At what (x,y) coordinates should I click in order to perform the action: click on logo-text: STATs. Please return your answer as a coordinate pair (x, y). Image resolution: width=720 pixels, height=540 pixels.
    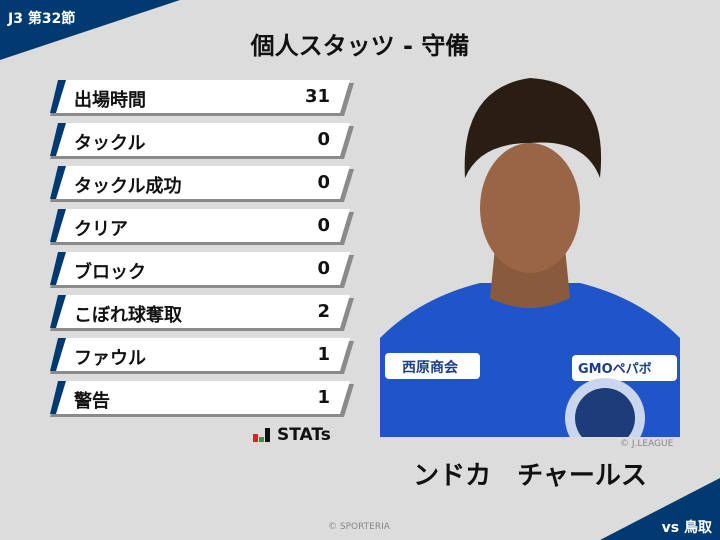
    Looking at the image, I should click on (304, 435).